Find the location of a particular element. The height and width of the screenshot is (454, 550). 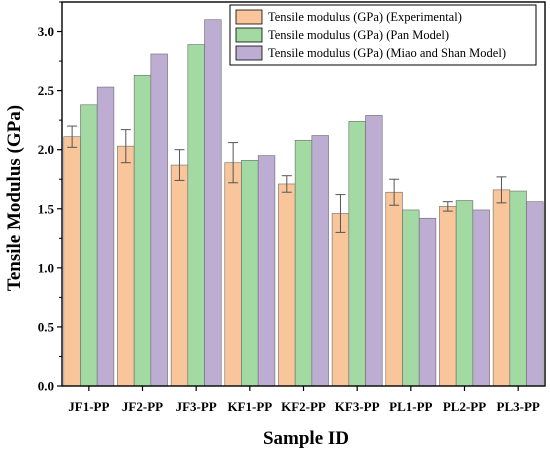

legend-label-pan-model: Tensile modulus (GPa) (Pan Model) is located at coordinates (358, 35).